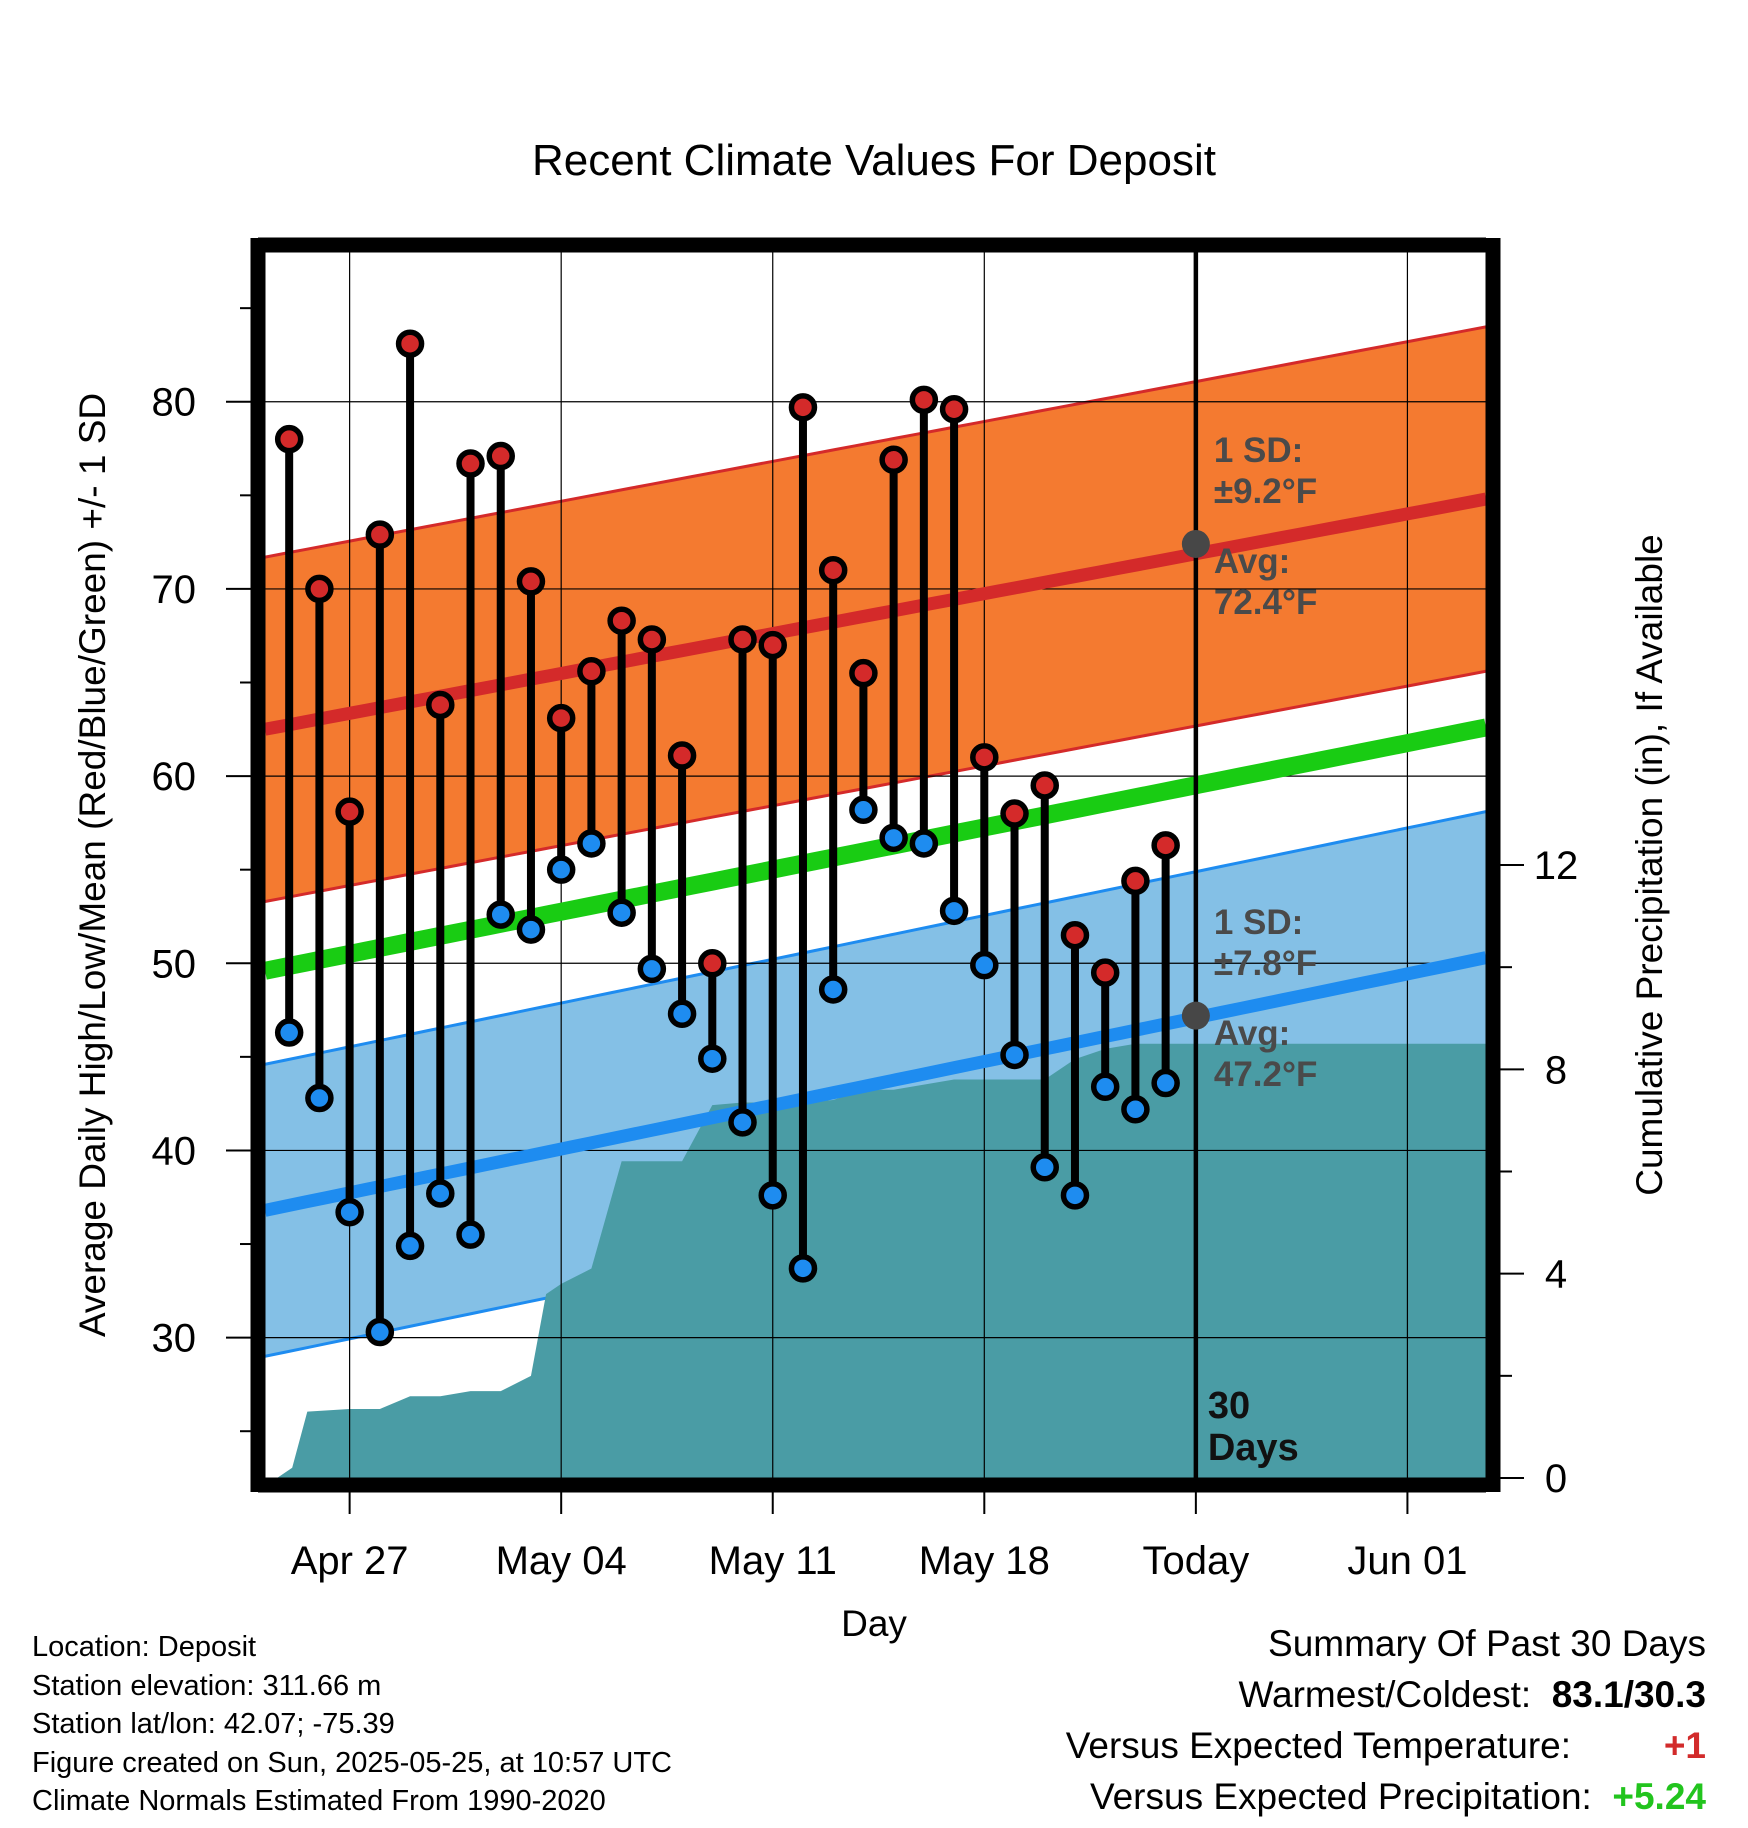 The image size is (1748, 1828). What do you see at coordinates (319, 1801) in the screenshot?
I see `normals-text: Climate Normals Estimated From 1990-2020` at bounding box center [319, 1801].